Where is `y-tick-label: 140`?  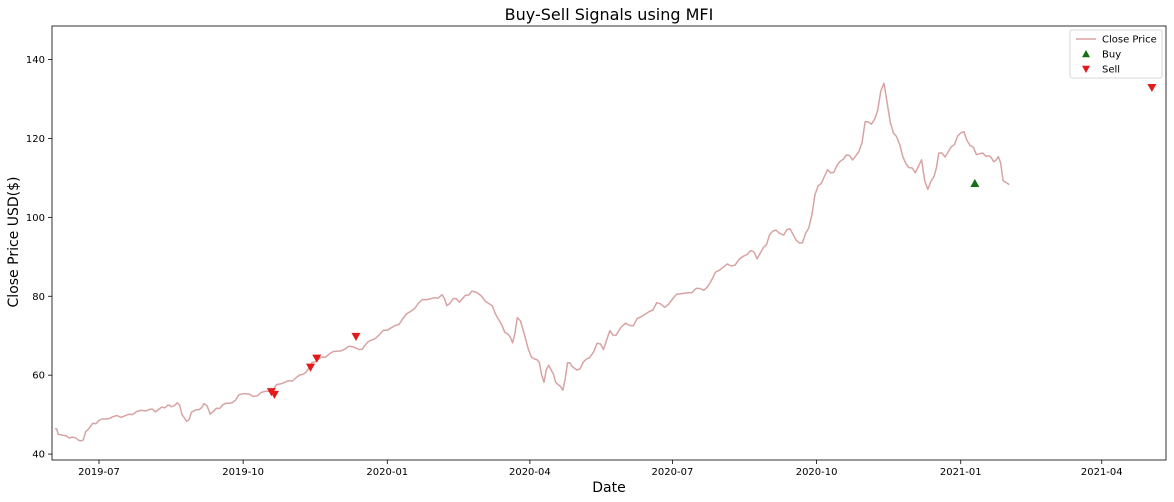 y-tick-label: 140 is located at coordinates (35, 60).